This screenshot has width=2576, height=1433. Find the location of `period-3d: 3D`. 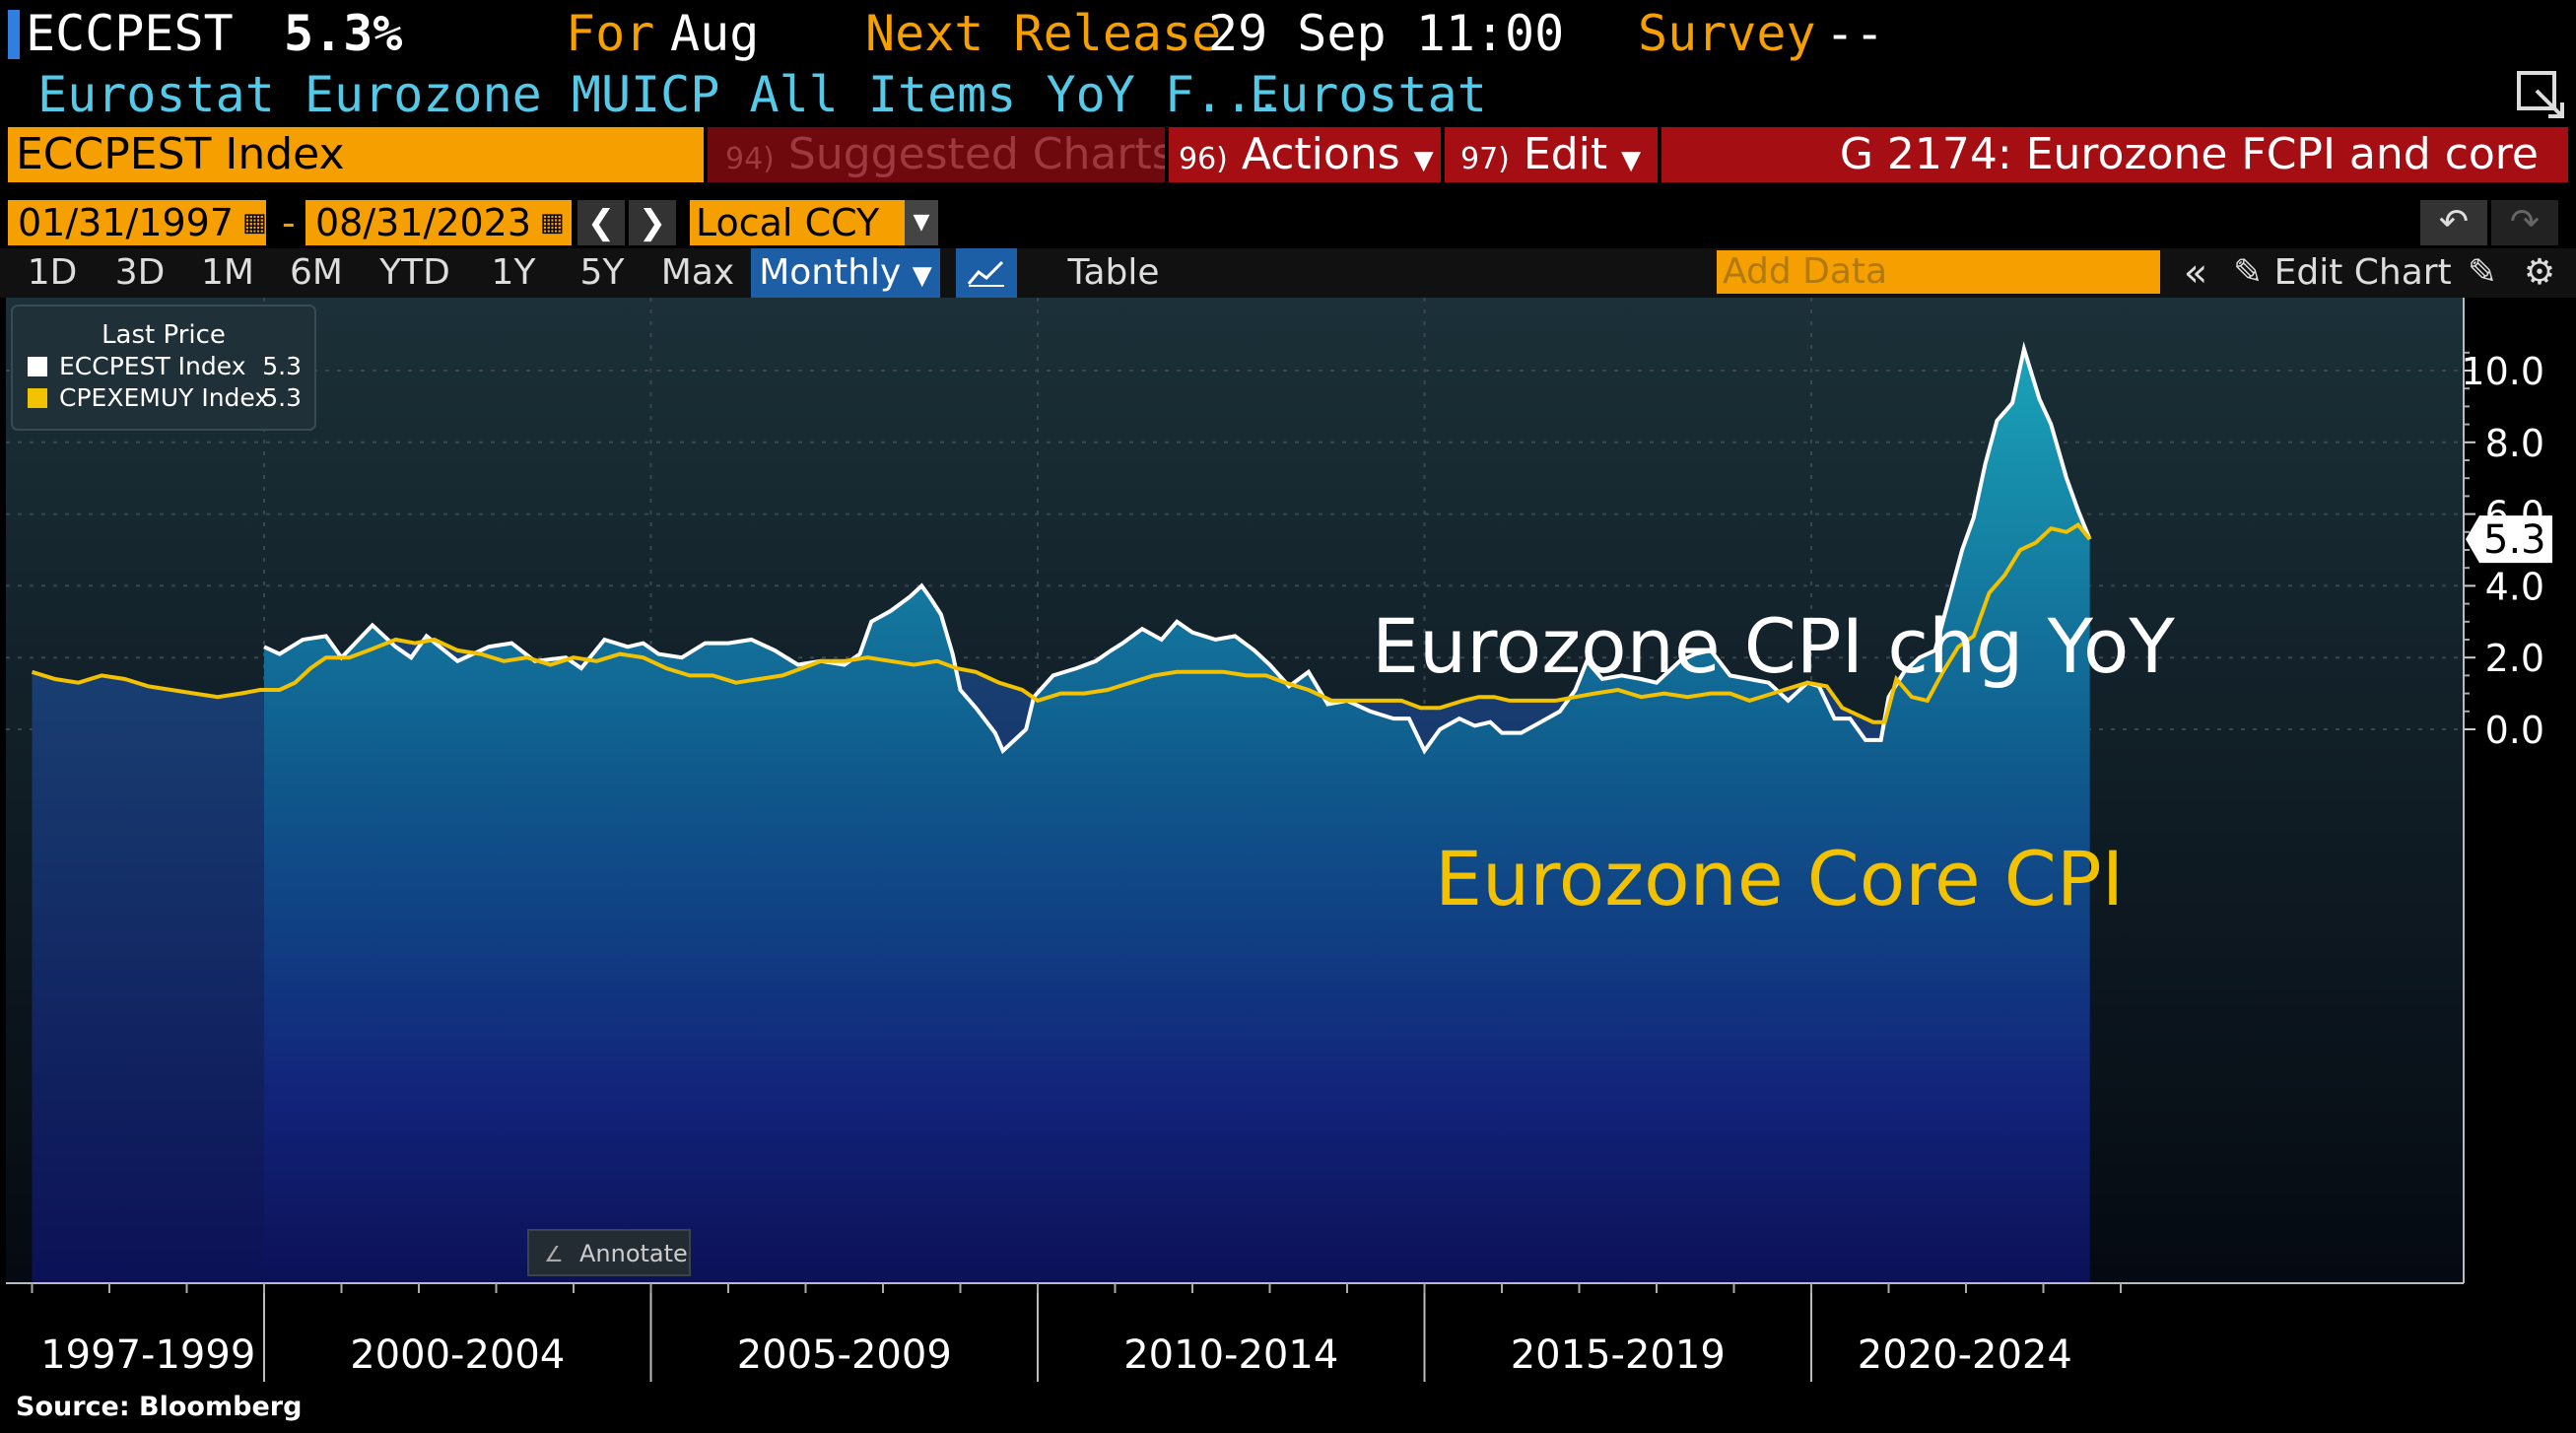

period-3d: 3D is located at coordinates (140, 273).